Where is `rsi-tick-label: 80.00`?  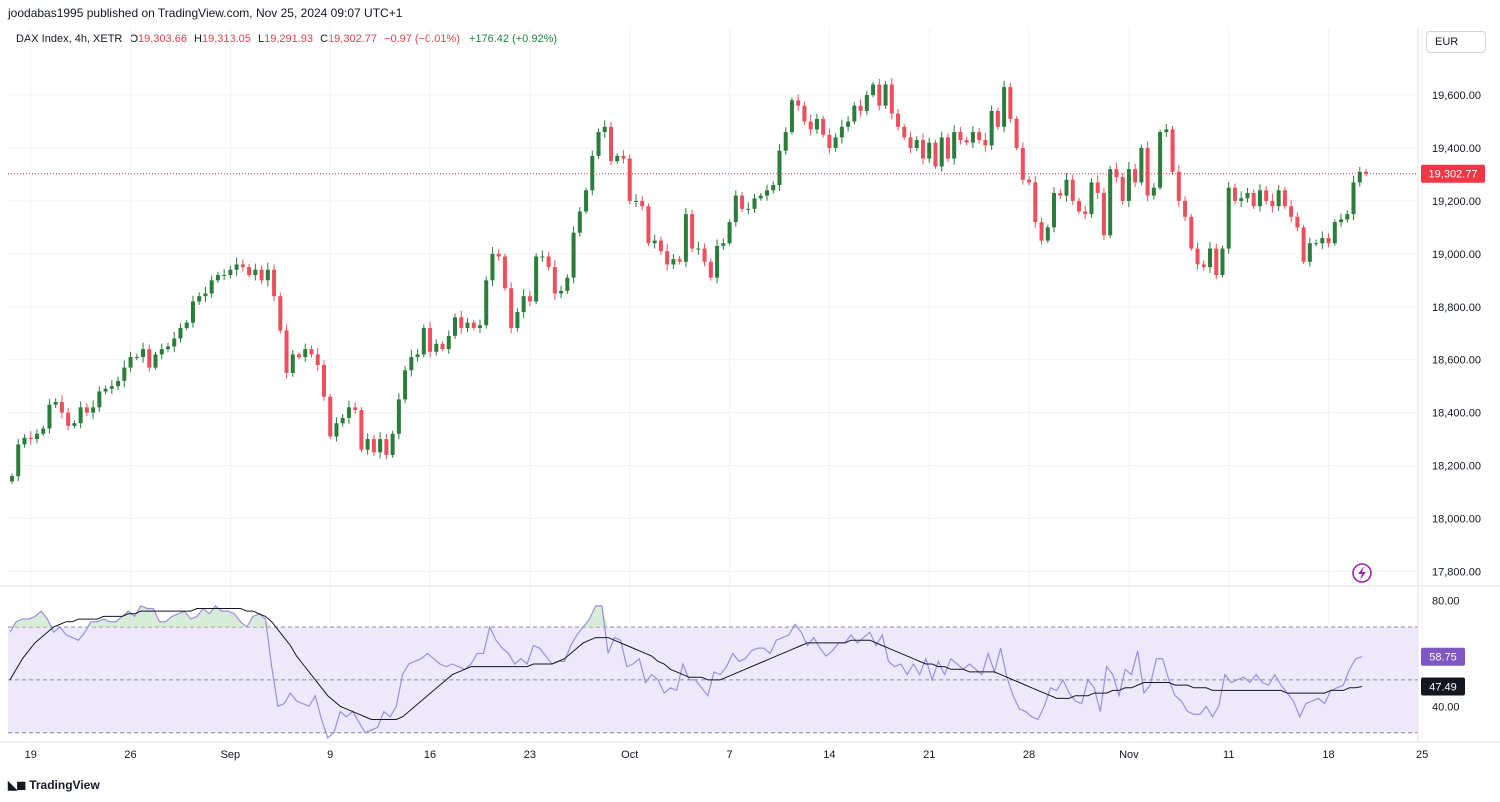
rsi-tick-label: 80.00 is located at coordinates (1446, 602).